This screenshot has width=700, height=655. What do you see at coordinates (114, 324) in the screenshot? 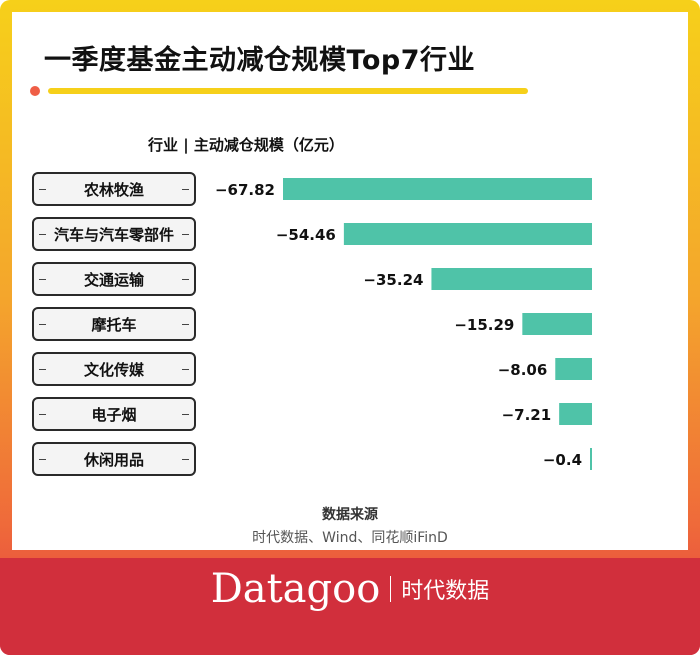
I see `category-label: 摩托车` at bounding box center [114, 324].